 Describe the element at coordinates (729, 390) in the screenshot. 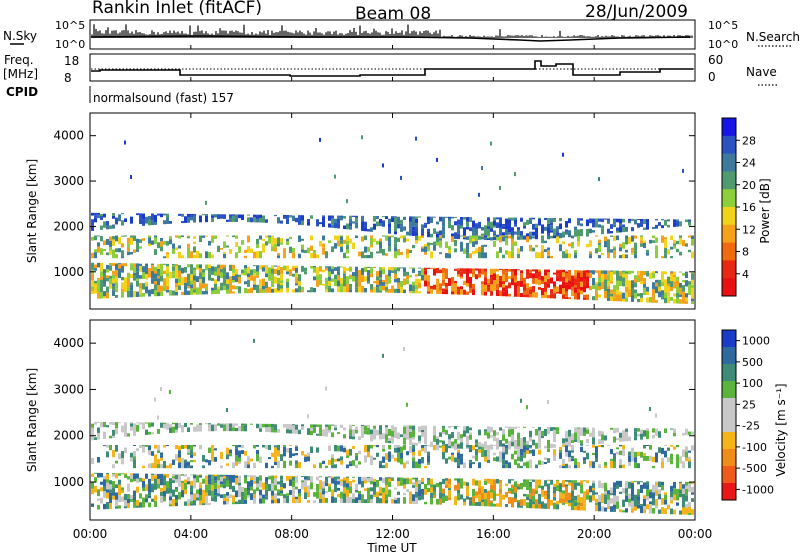

I see `colorbar-swatch` at that location.